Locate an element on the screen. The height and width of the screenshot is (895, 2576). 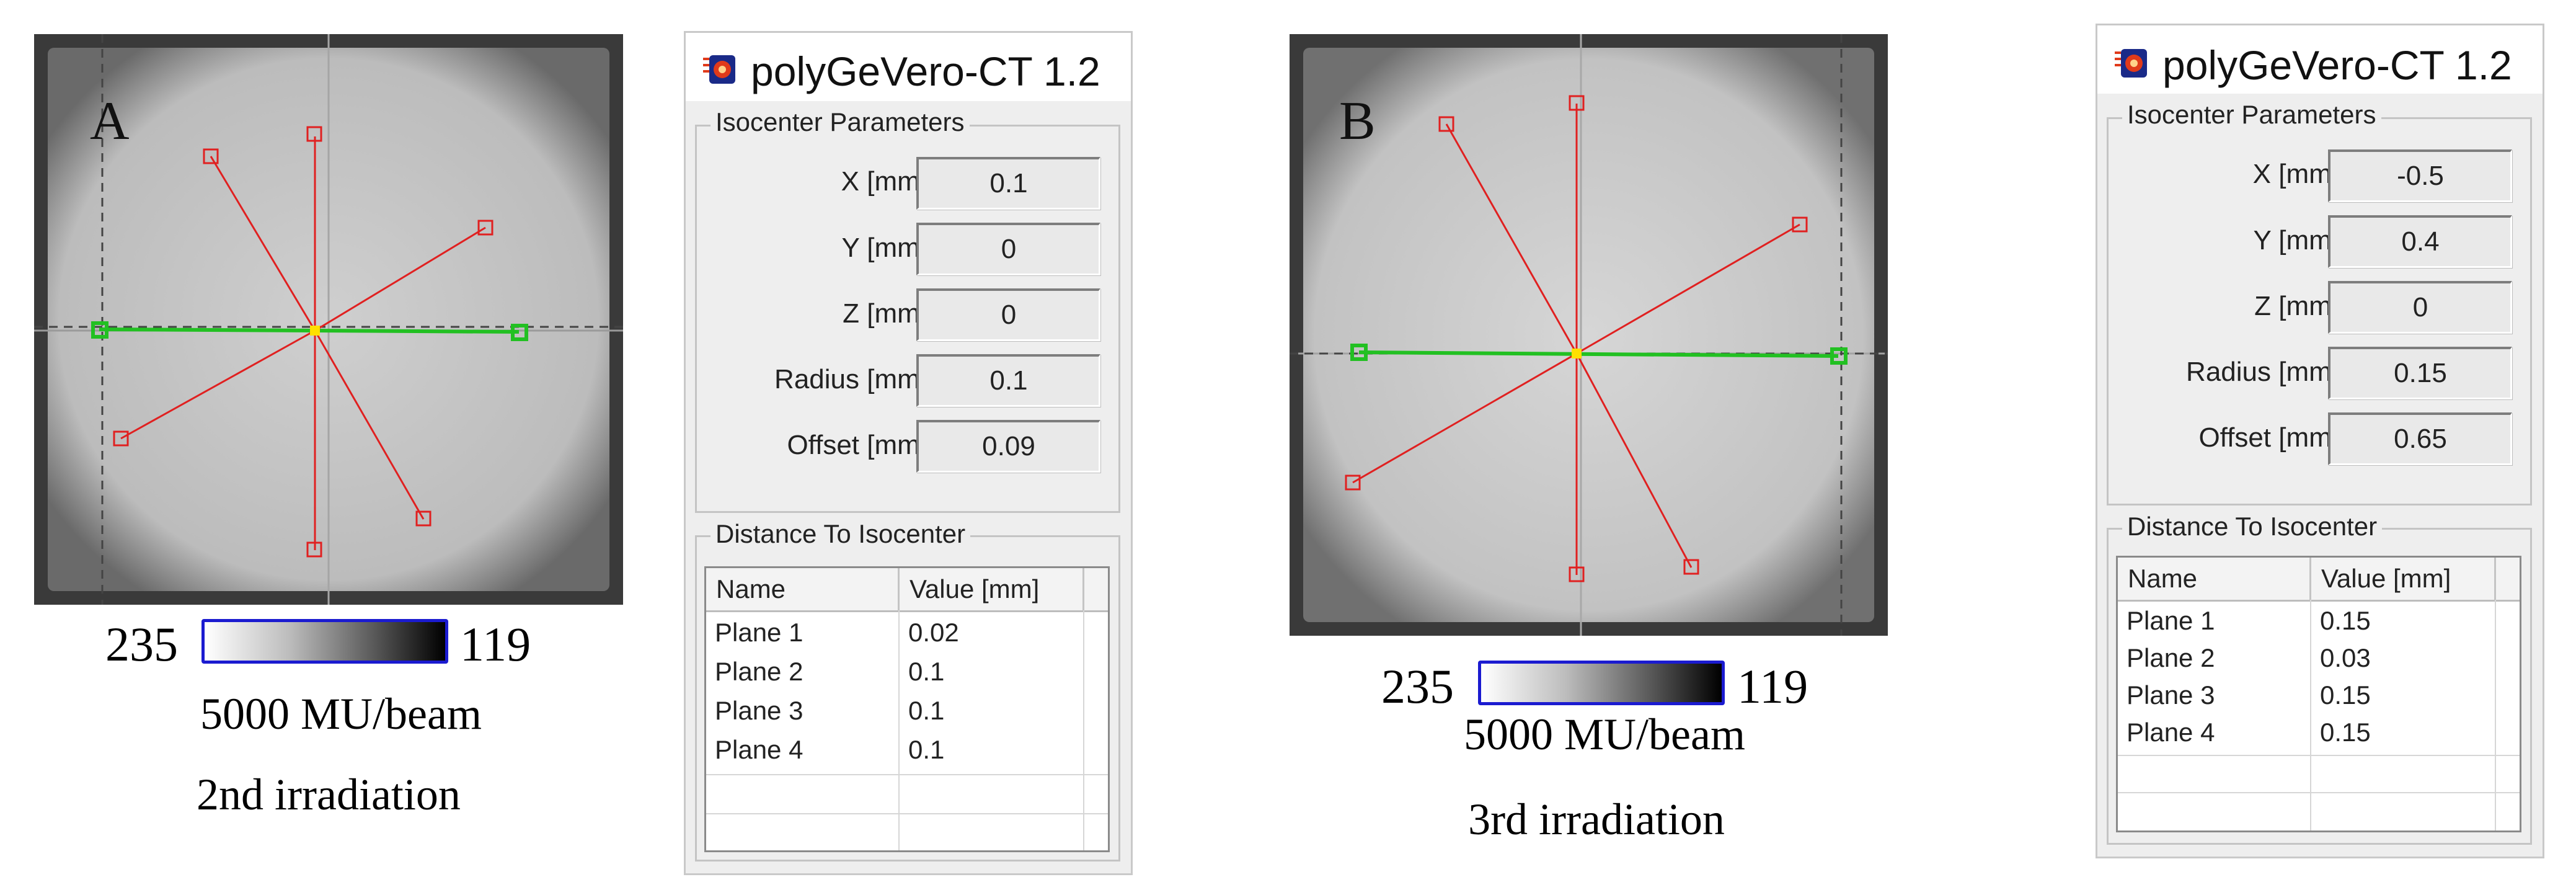
row-value: 0.03 is located at coordinates (2346, 658).